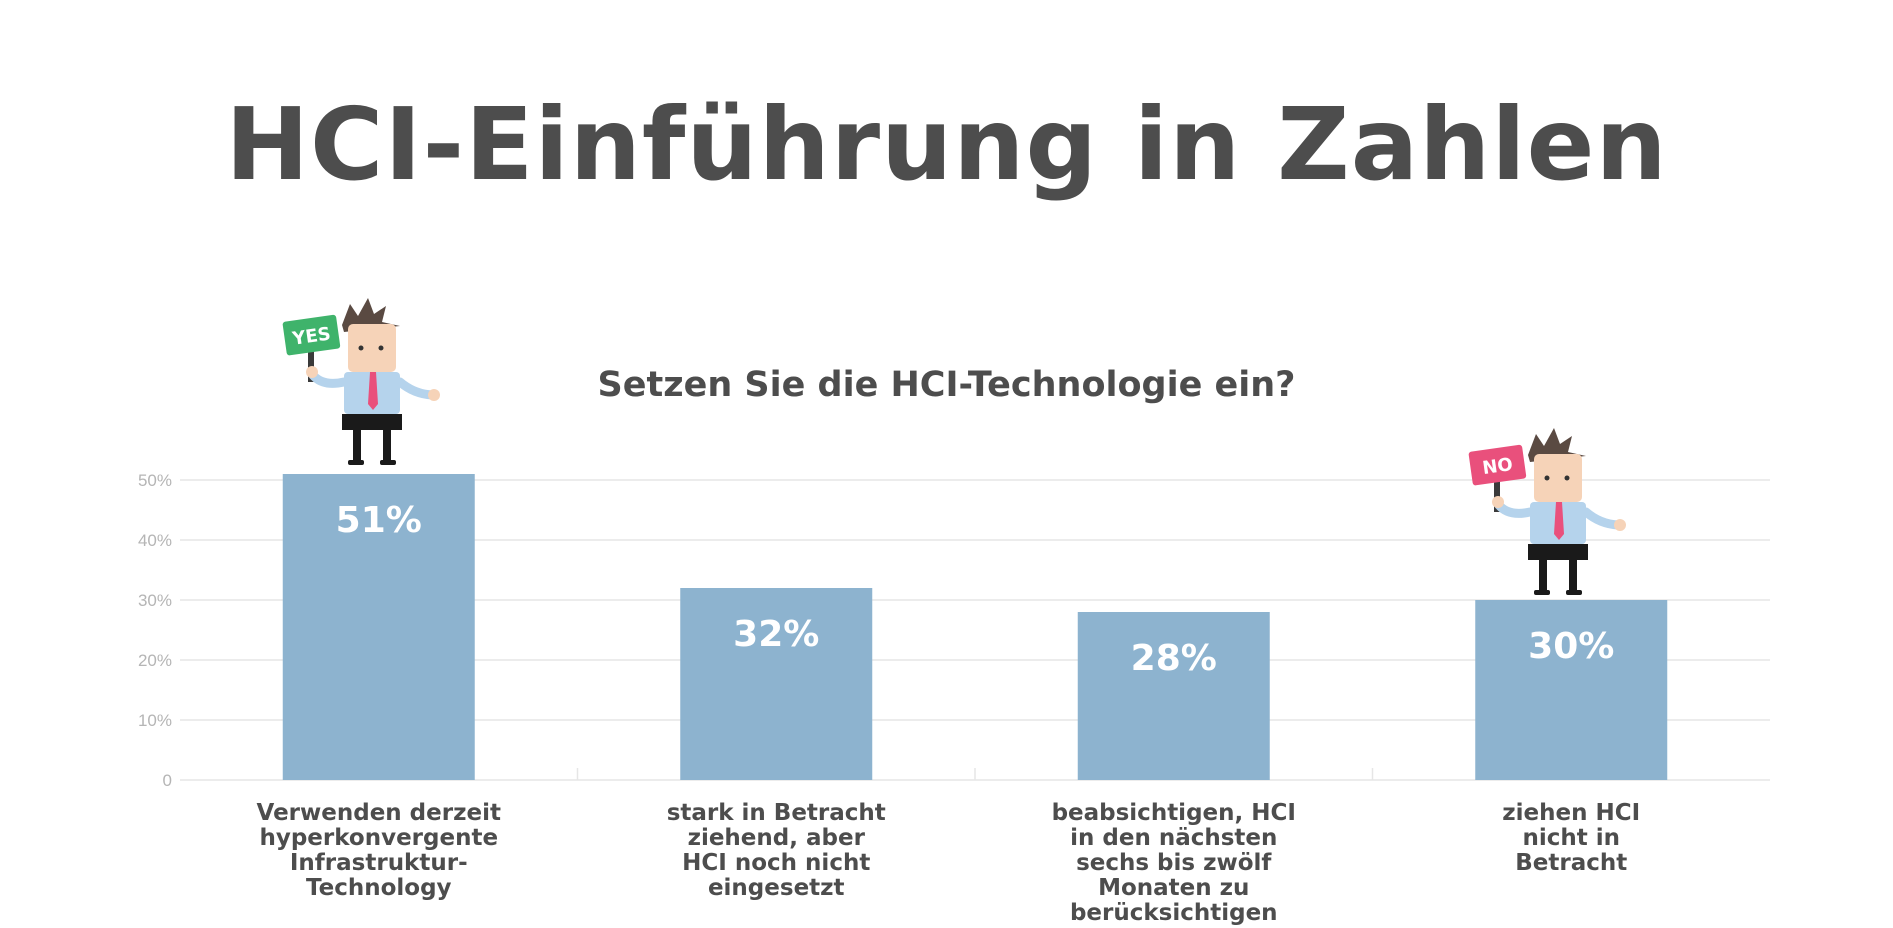 The image size is (1893, 928). I want to click on category-label-line: nicht in, so click(1571, 838).